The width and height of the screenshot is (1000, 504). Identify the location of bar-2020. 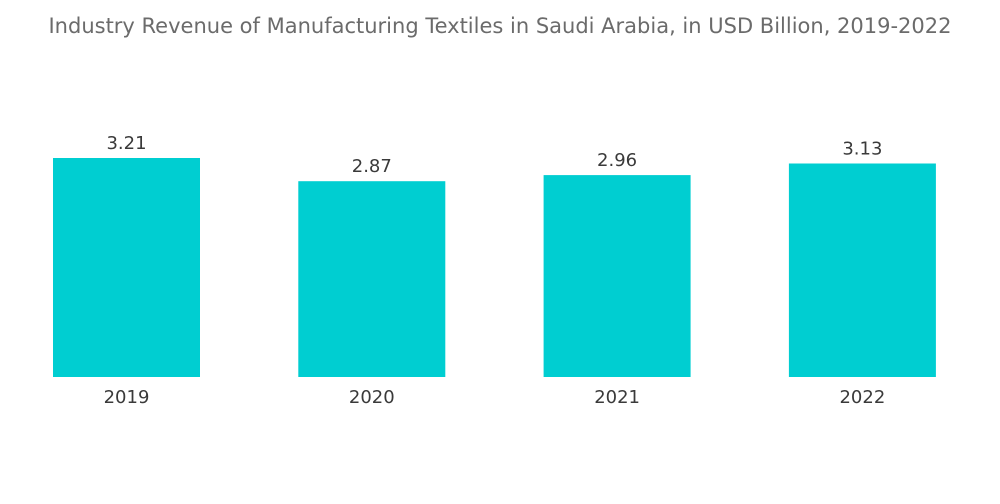
(372, 279).